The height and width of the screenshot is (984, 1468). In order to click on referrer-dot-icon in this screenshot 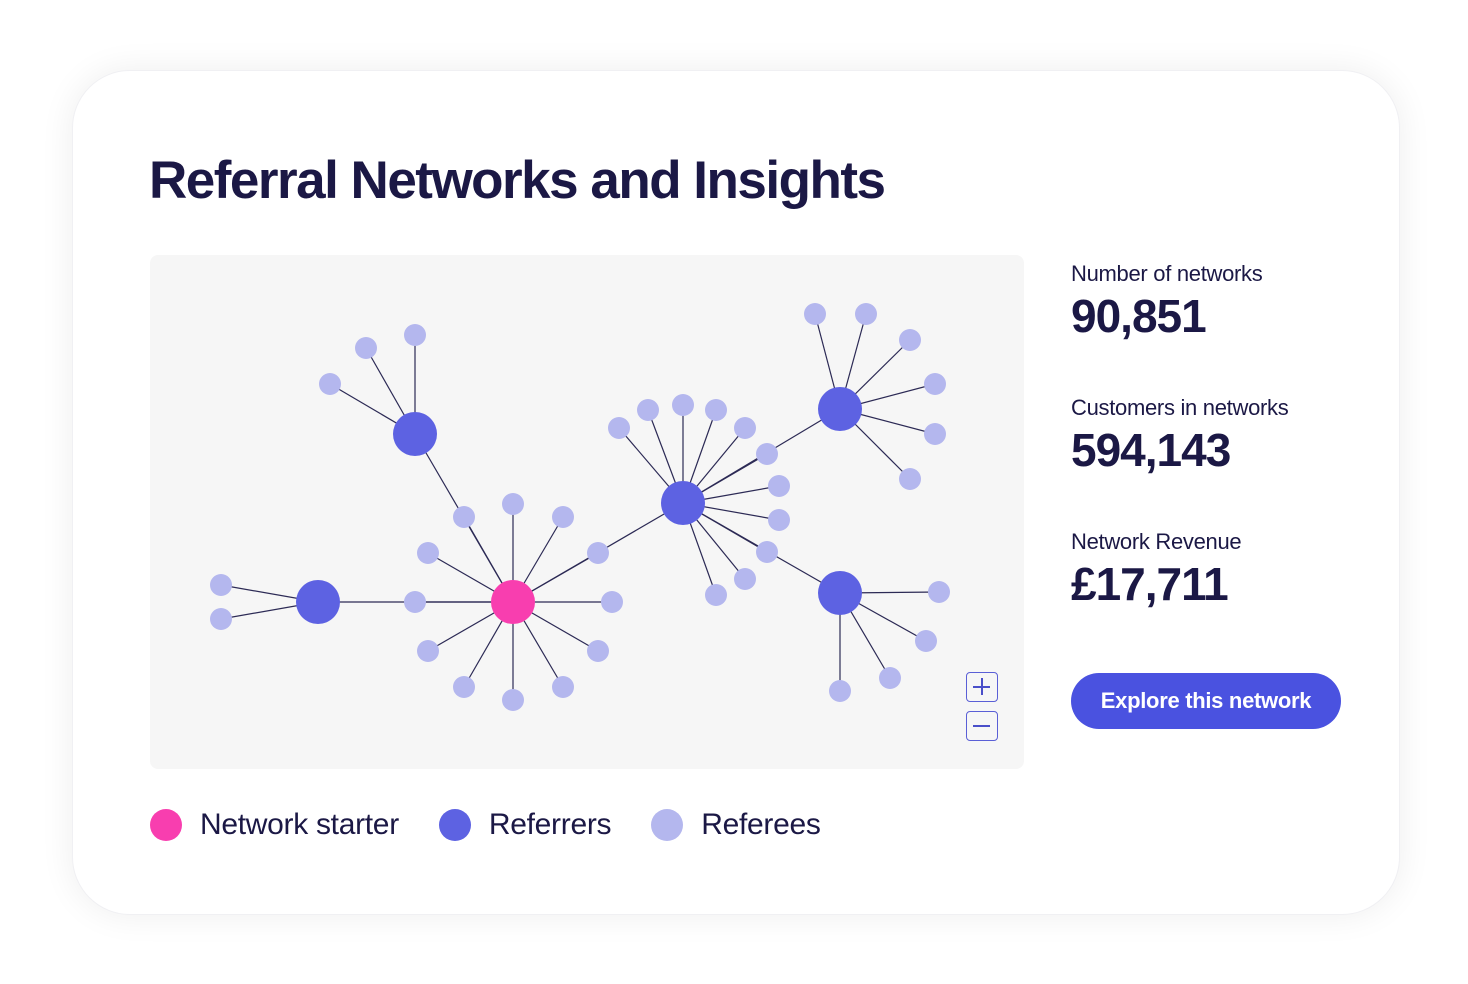, I will do `click(454, 825)`.